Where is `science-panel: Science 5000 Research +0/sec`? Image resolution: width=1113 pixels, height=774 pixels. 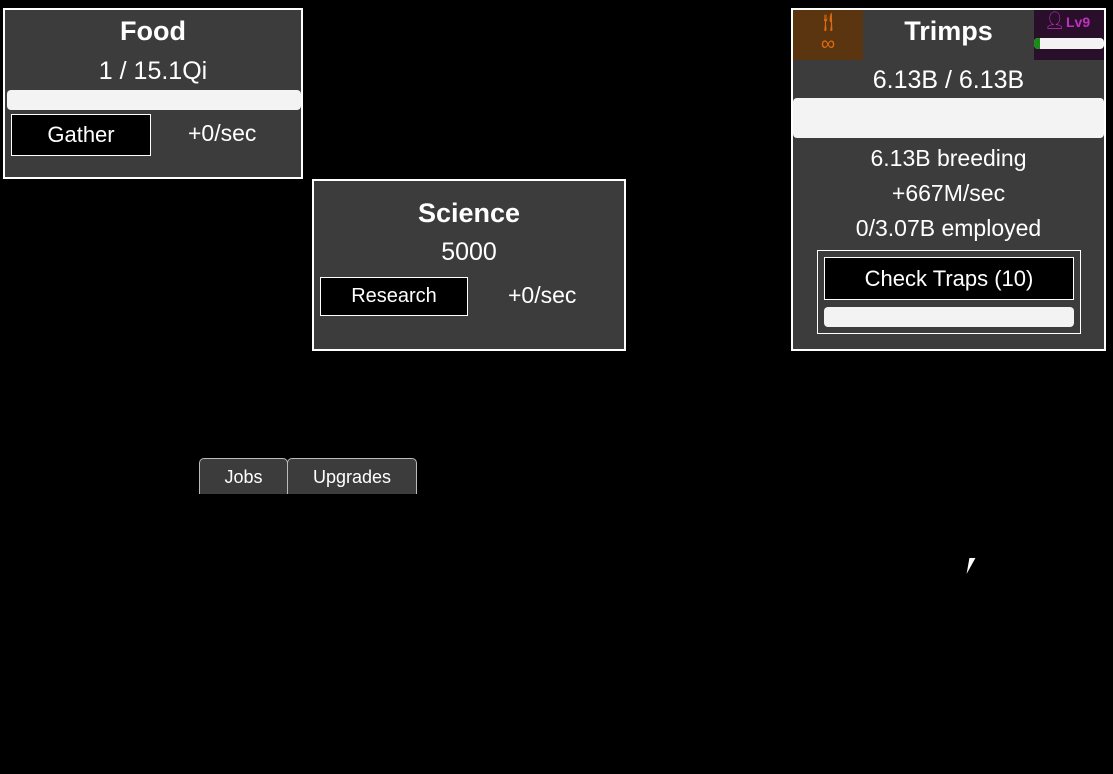
science-panel: Science 5000 Research +0/sec is located at coordinates (469, 265).